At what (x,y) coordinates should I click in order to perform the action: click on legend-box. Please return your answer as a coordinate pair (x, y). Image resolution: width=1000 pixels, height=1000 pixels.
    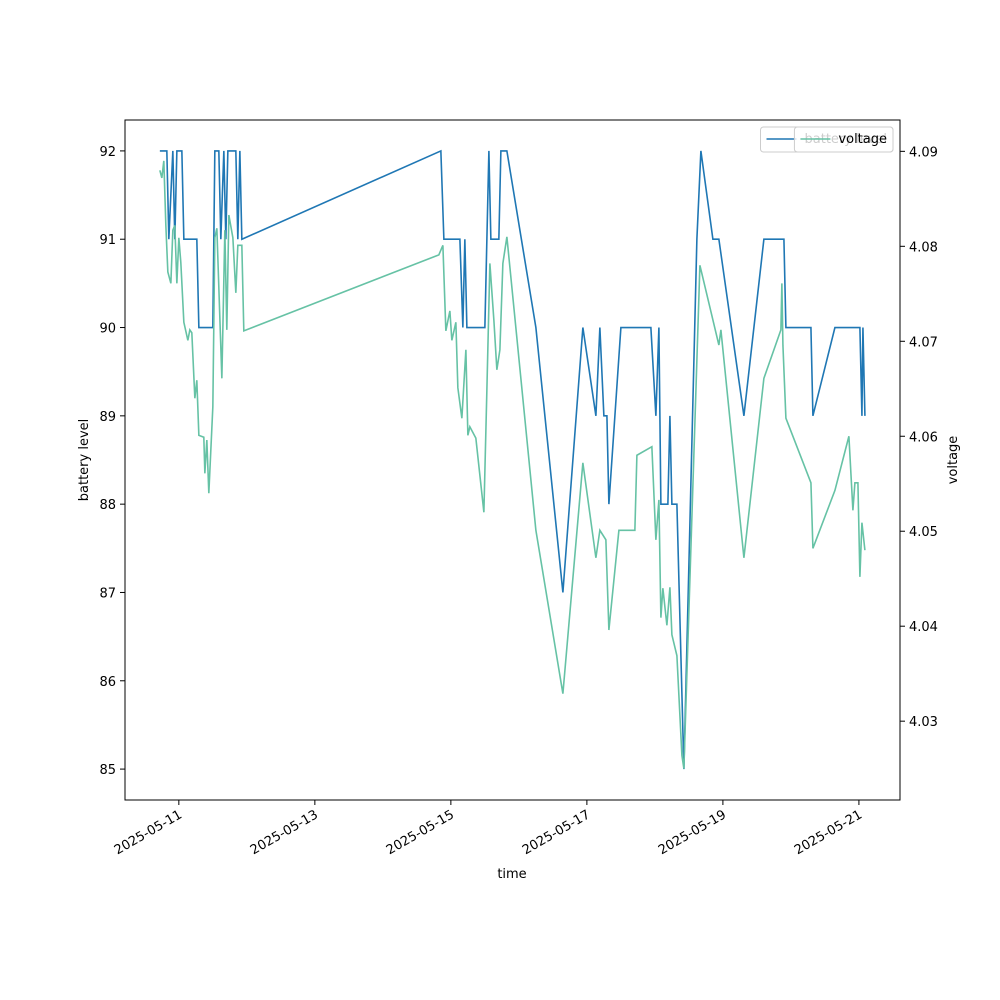
    Looking at the image, I should click on (843, 139).